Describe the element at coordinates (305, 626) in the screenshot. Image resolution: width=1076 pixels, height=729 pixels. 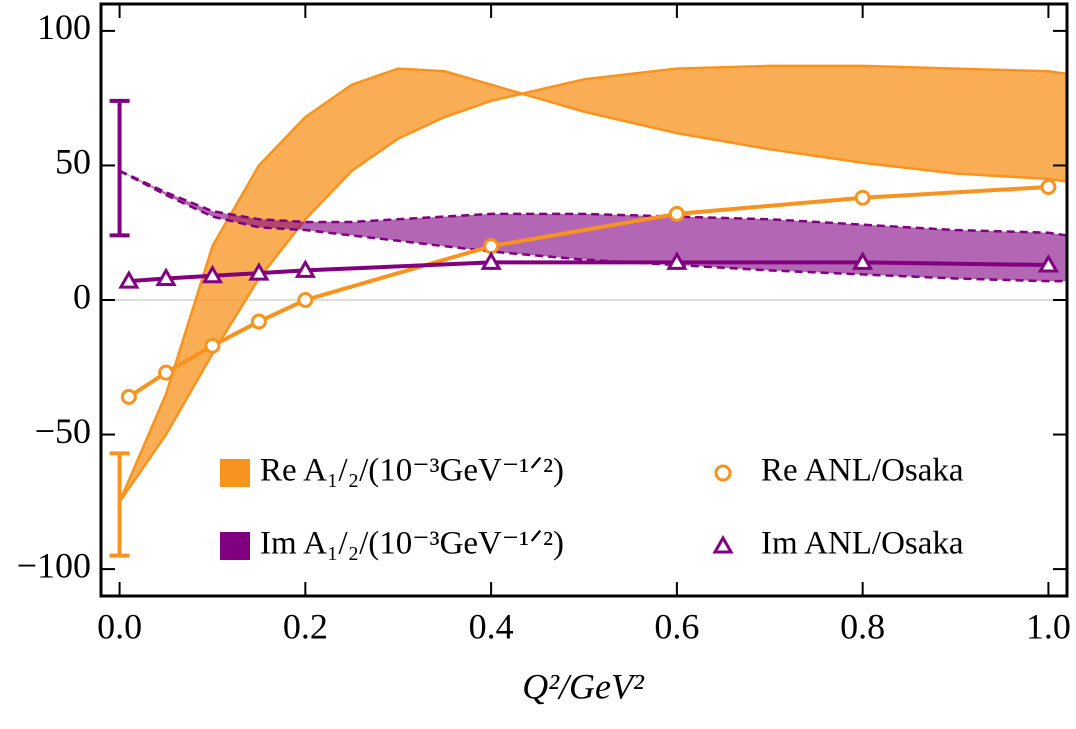
I see `x-tick-label: 0.2` at that location.